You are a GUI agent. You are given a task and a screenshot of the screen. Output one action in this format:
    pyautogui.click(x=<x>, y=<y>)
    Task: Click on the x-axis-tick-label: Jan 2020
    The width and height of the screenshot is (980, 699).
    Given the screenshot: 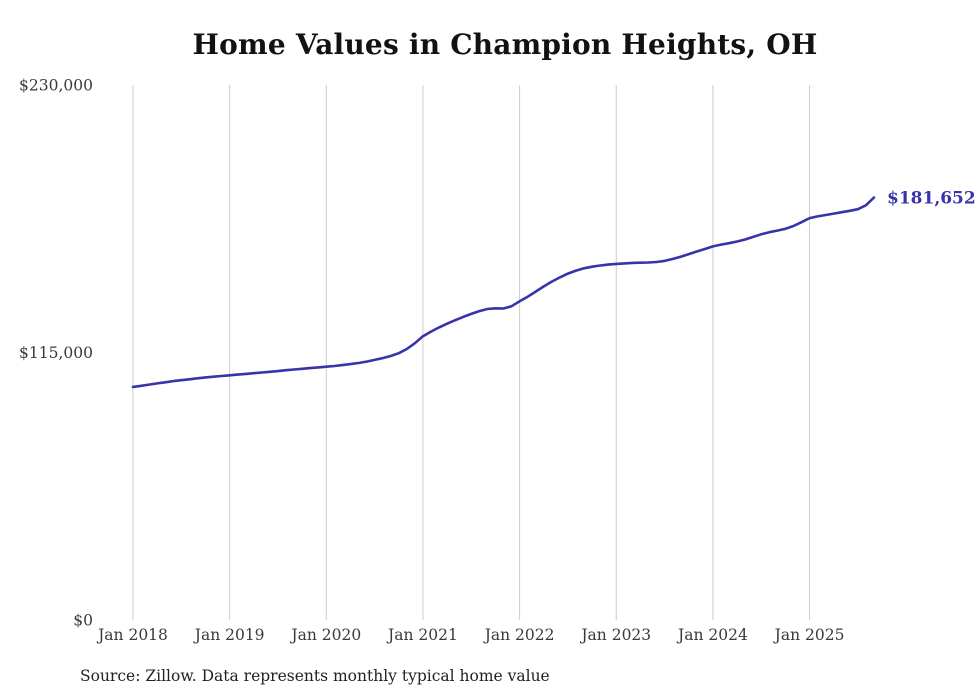 What is the action you would take?
    pyautogui.click(x=325, y=635)
    